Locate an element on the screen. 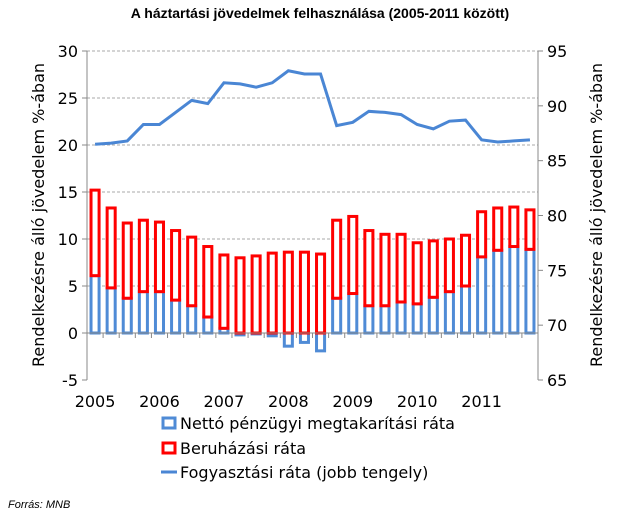 The width and height of the screenshot is (623, 519). y2-tick-label: 85 is located at coordinates (557, 161).